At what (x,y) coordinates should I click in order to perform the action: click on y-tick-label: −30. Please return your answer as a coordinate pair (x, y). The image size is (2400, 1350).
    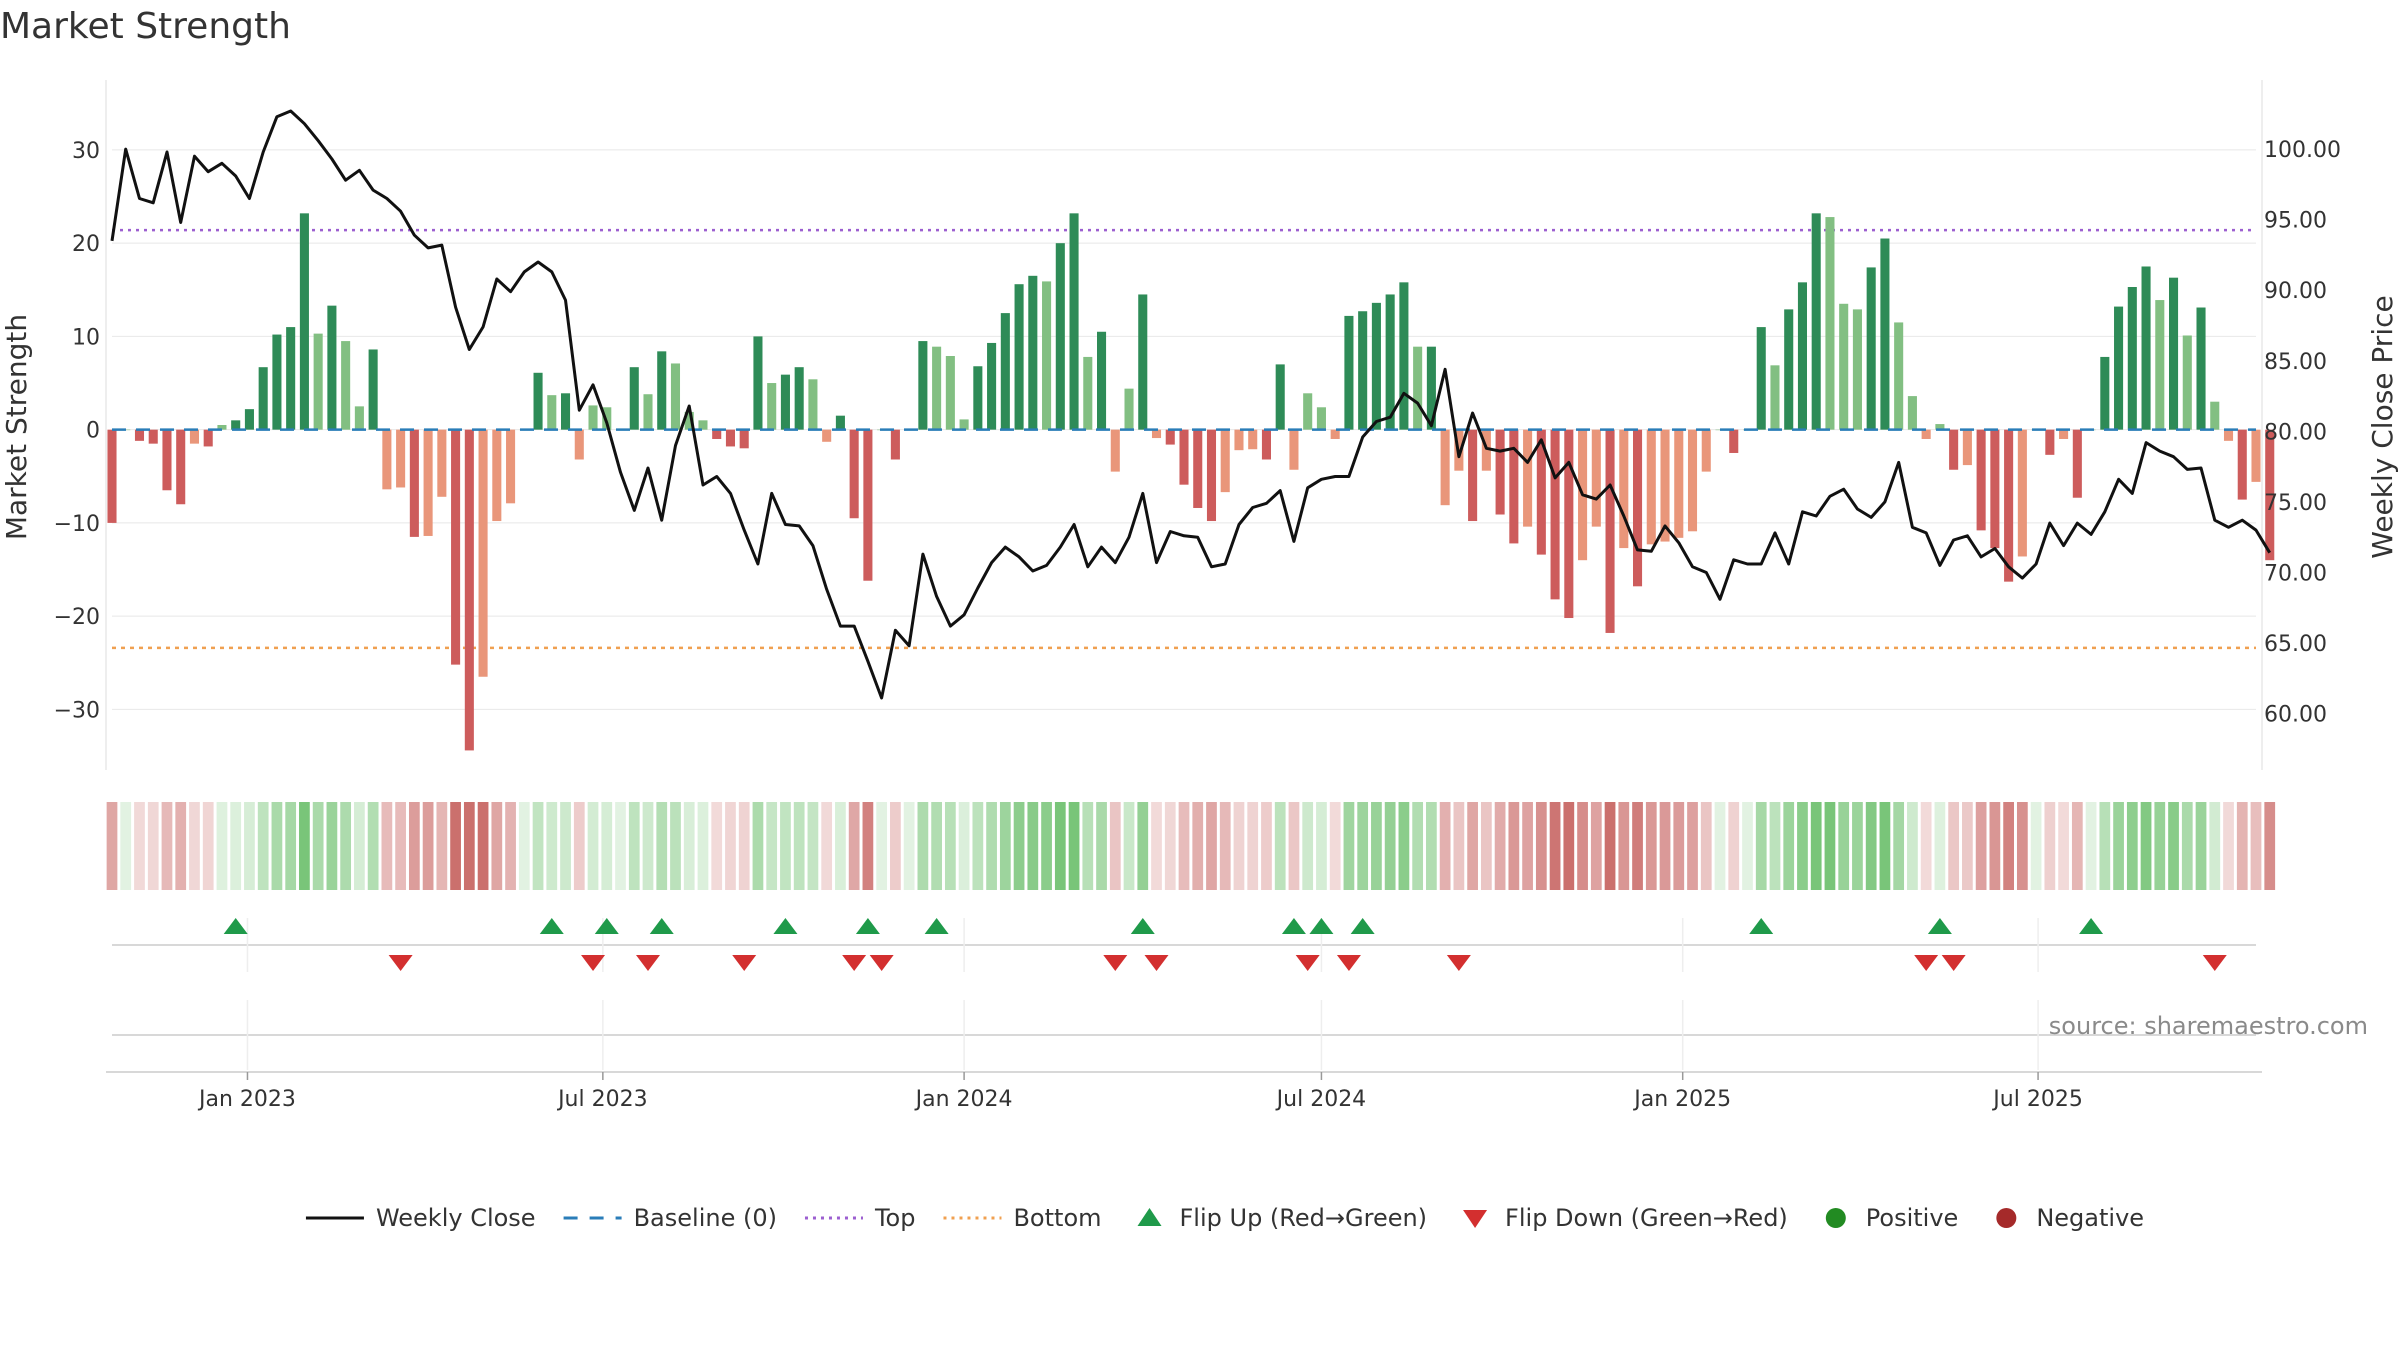
    Looking at the image, I should click on (77, 710).